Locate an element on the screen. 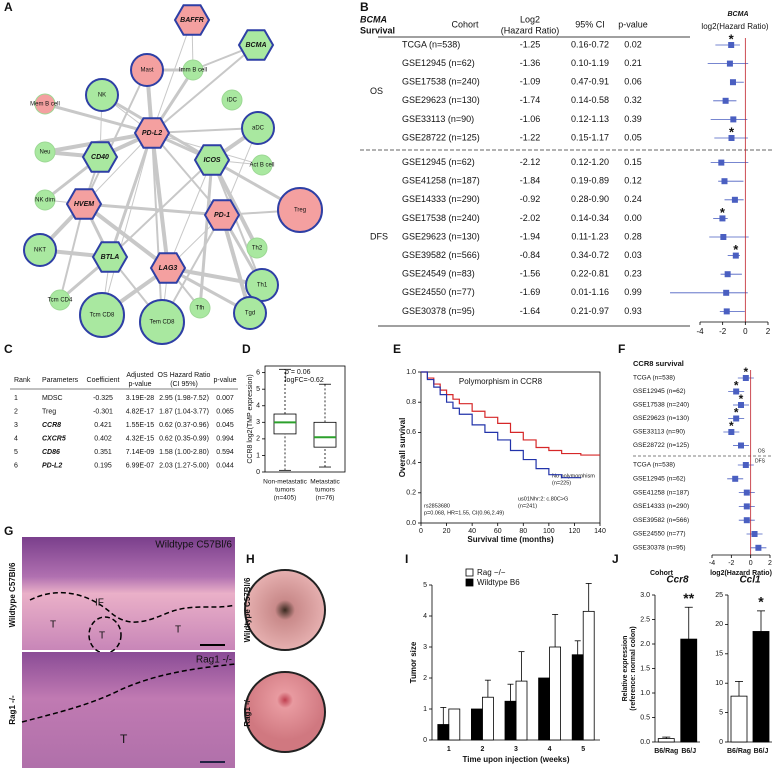 This screenshot has width=779, height=776. table-cell: 5 is located at coordinates (16, 452).